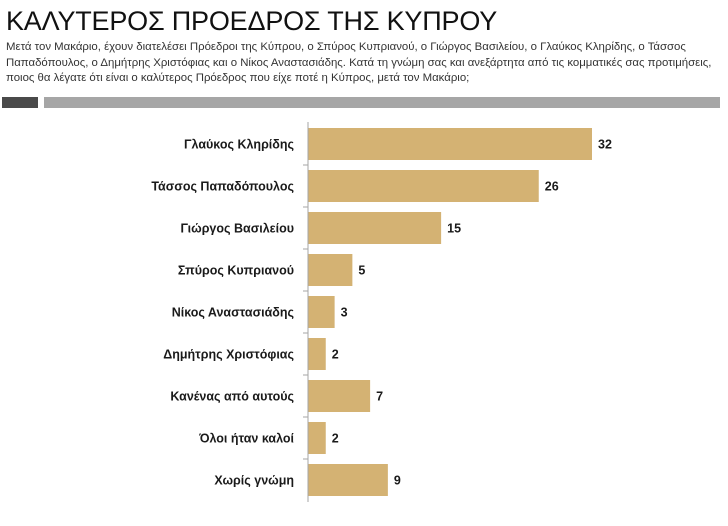 This screenshot has height=526, width=728. What do you see at coordinates (237, 229) in the screenshot?
I see `category-label: Γιώργος Βασιλείου` at bounding box center [237, 229].